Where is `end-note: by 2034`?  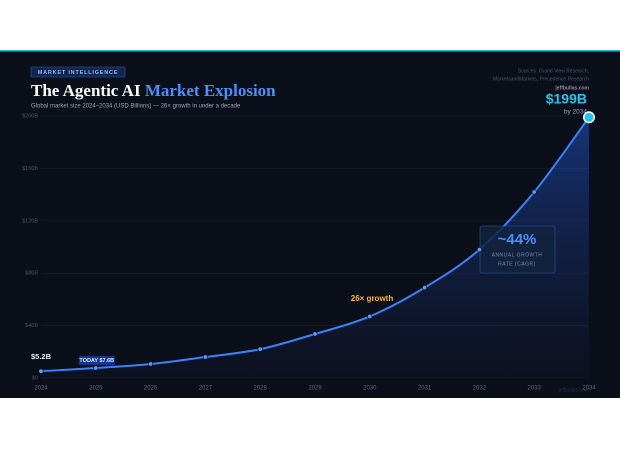 end-note: by 2034 is located at coordinates (576, 112).